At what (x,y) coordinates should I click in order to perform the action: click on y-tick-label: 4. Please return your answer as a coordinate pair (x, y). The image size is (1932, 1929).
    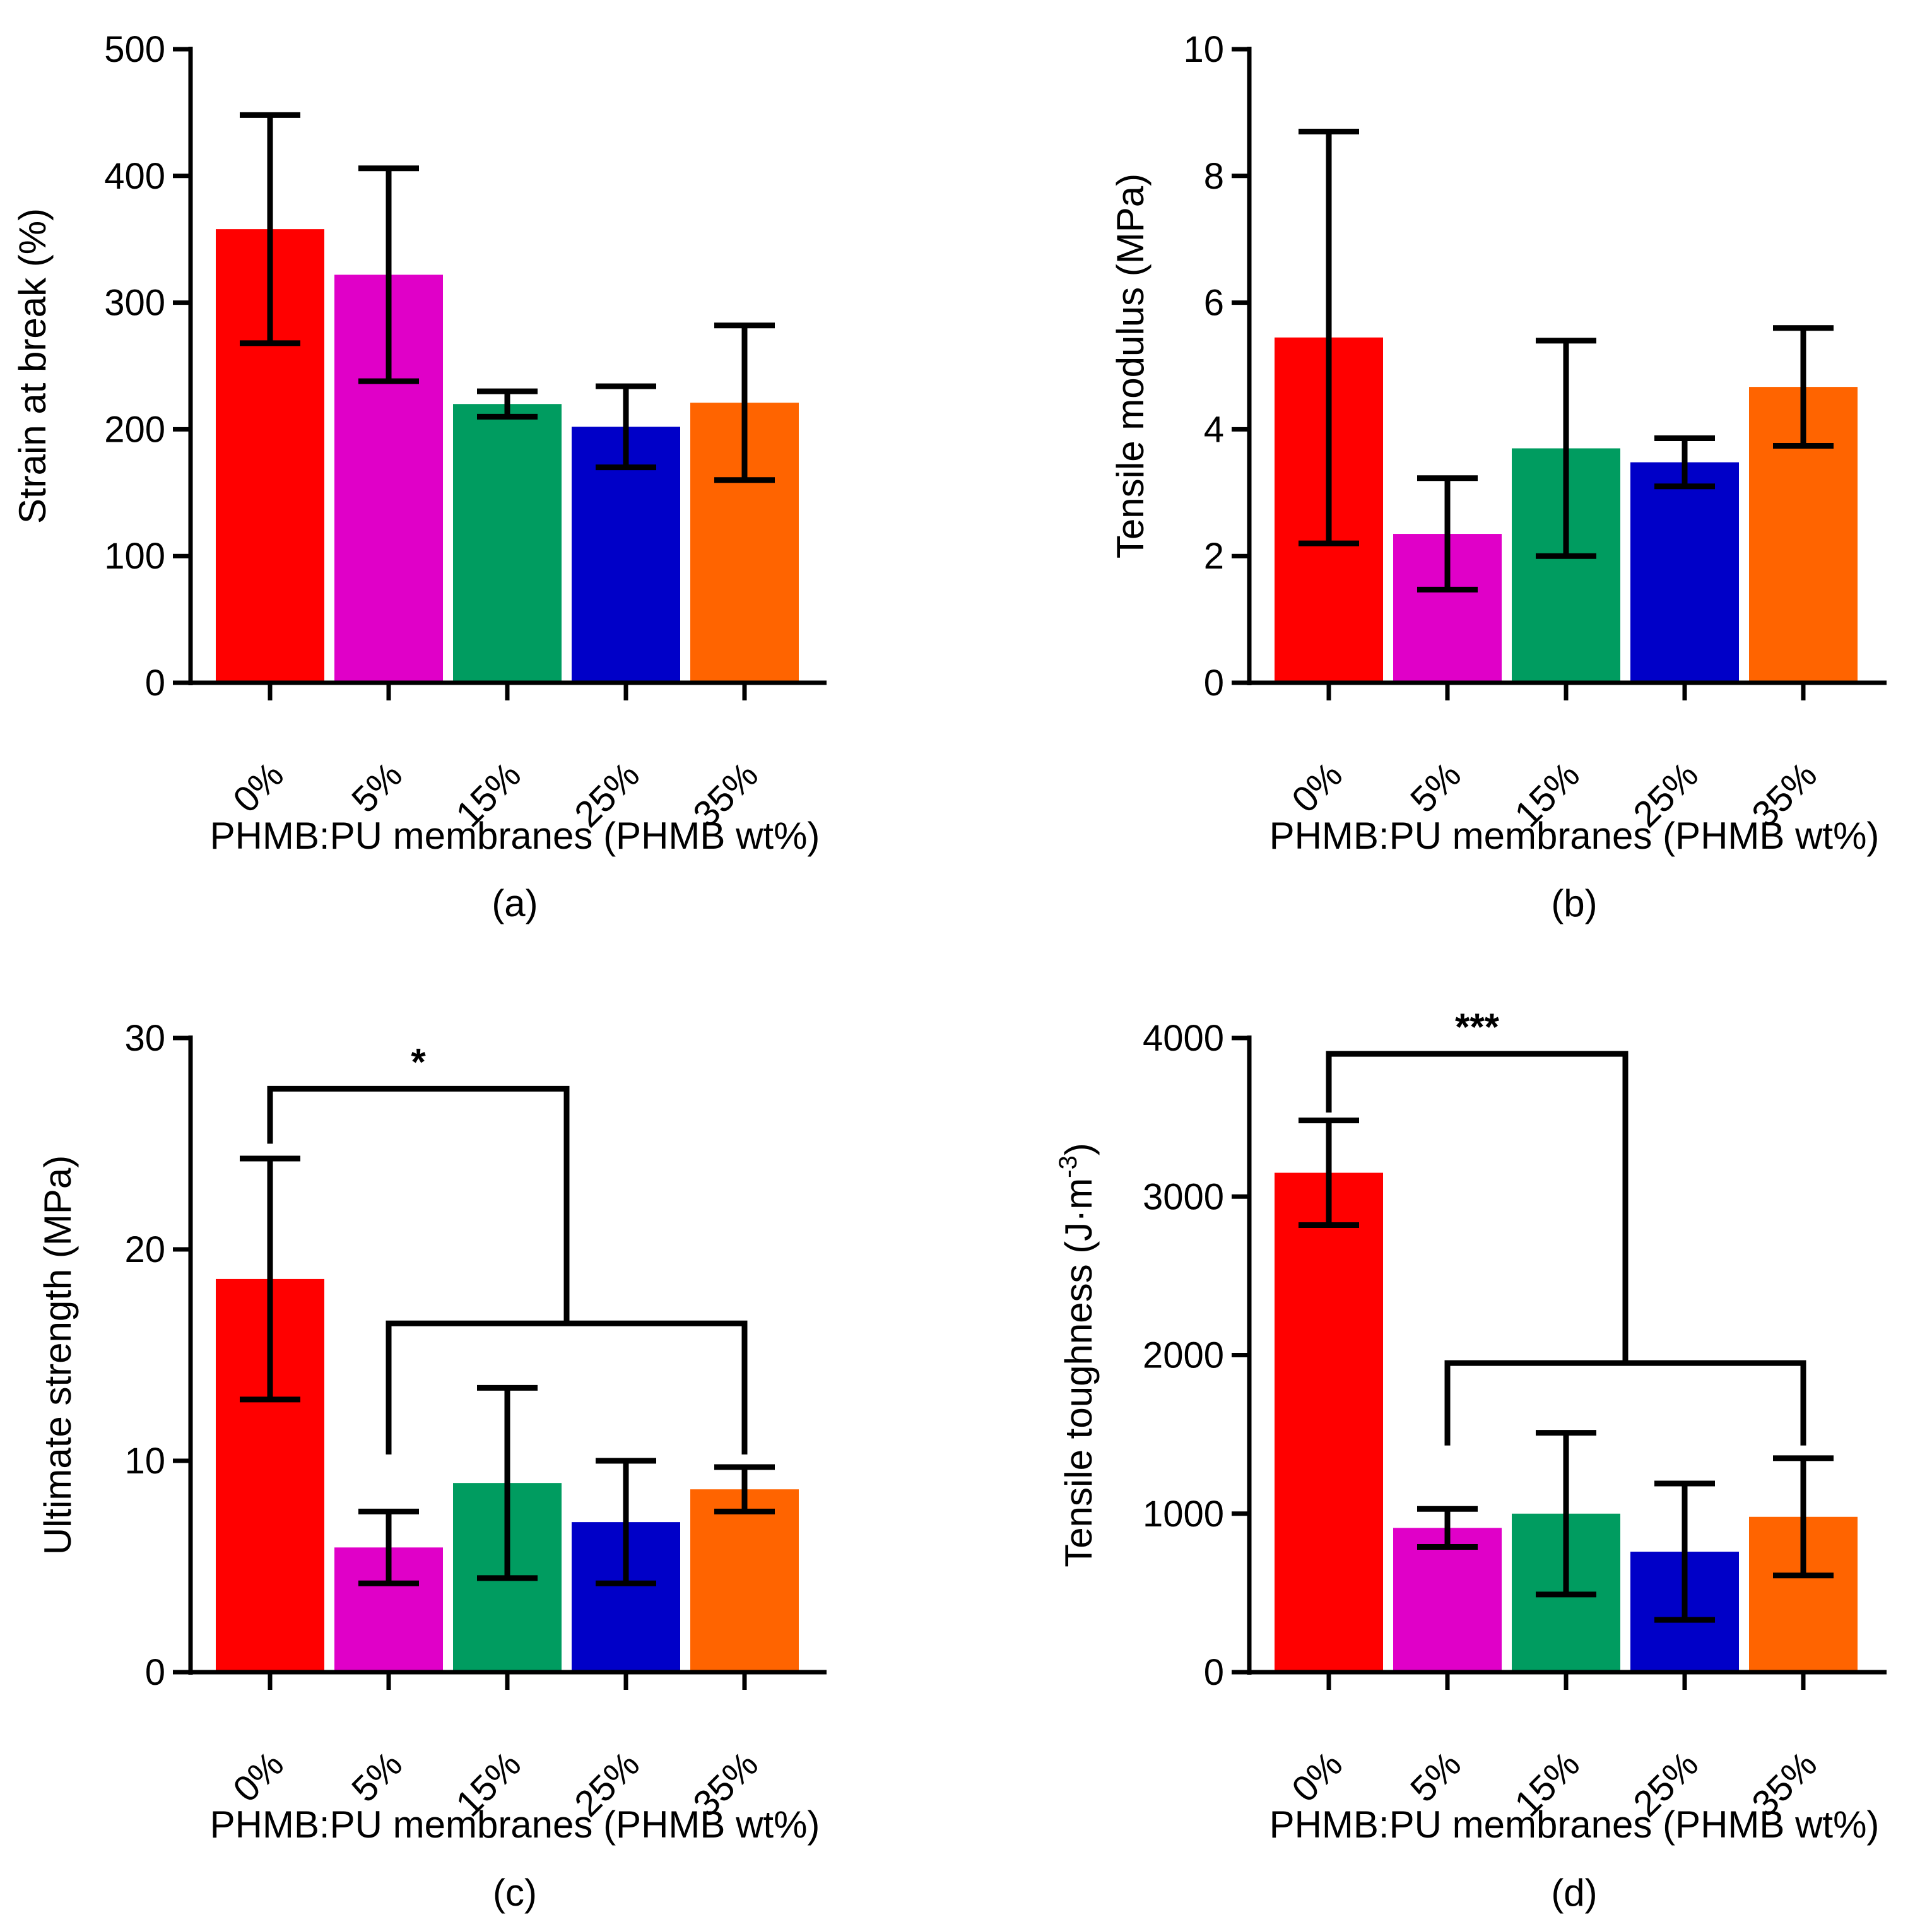
    Looking at the image, I should click on (1214, 429).